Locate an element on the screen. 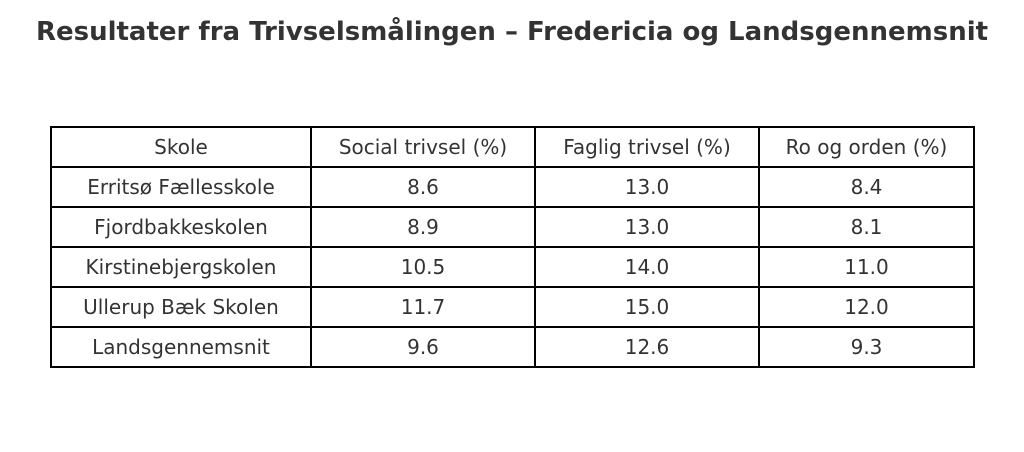  header-cell-text: Skole is located at coordinates (181, 147).